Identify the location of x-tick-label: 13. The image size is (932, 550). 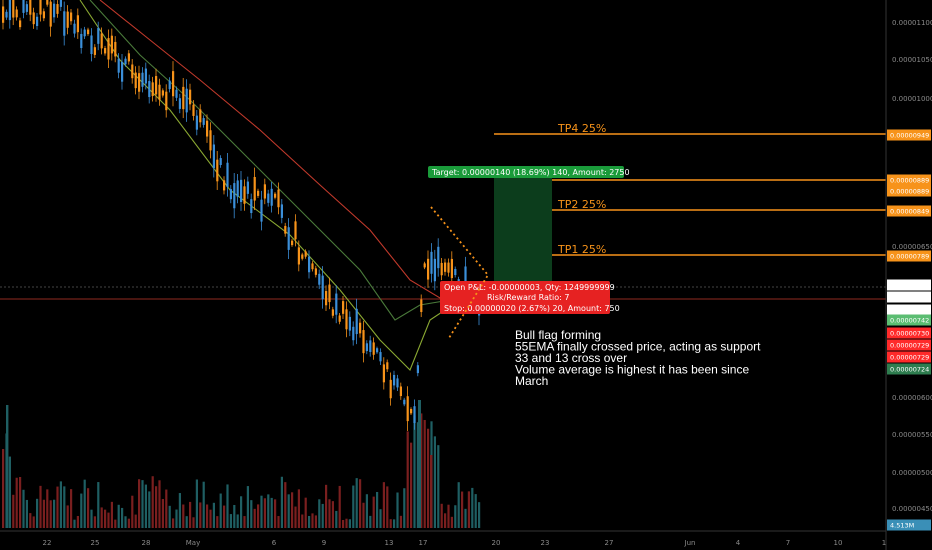
(389, 543).